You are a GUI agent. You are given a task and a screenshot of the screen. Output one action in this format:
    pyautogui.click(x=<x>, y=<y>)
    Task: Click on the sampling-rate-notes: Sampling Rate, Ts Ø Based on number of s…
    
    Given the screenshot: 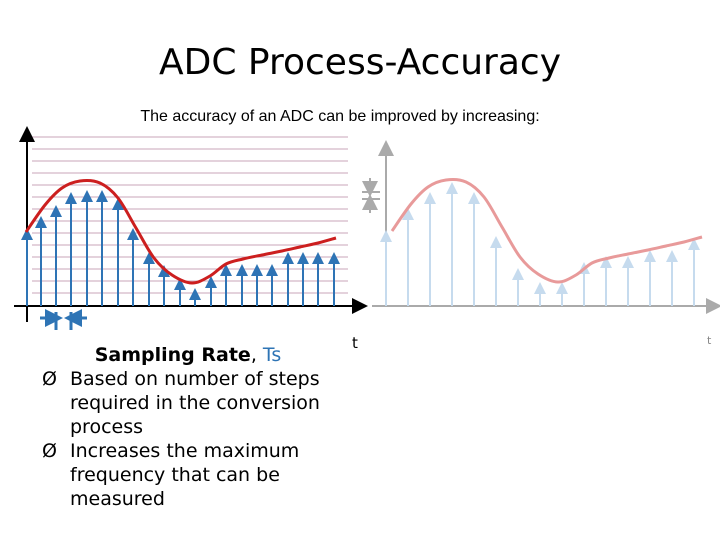 What is the action you would take?
    pyautogui.click(x=183, y=427)
    